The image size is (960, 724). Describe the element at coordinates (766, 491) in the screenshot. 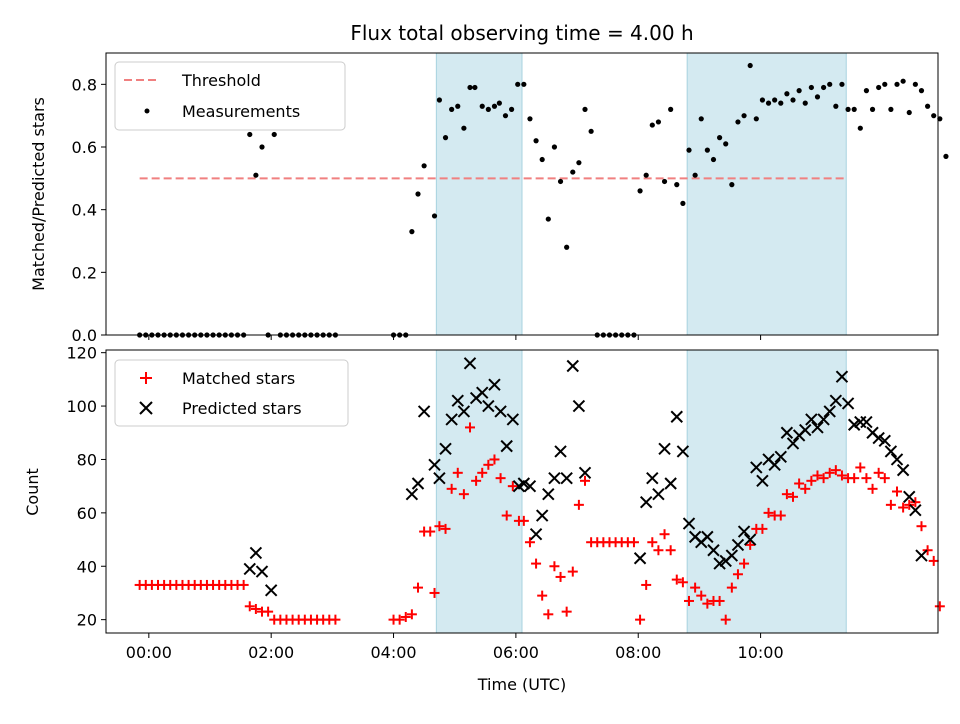

I see `shaded-region` at that location.